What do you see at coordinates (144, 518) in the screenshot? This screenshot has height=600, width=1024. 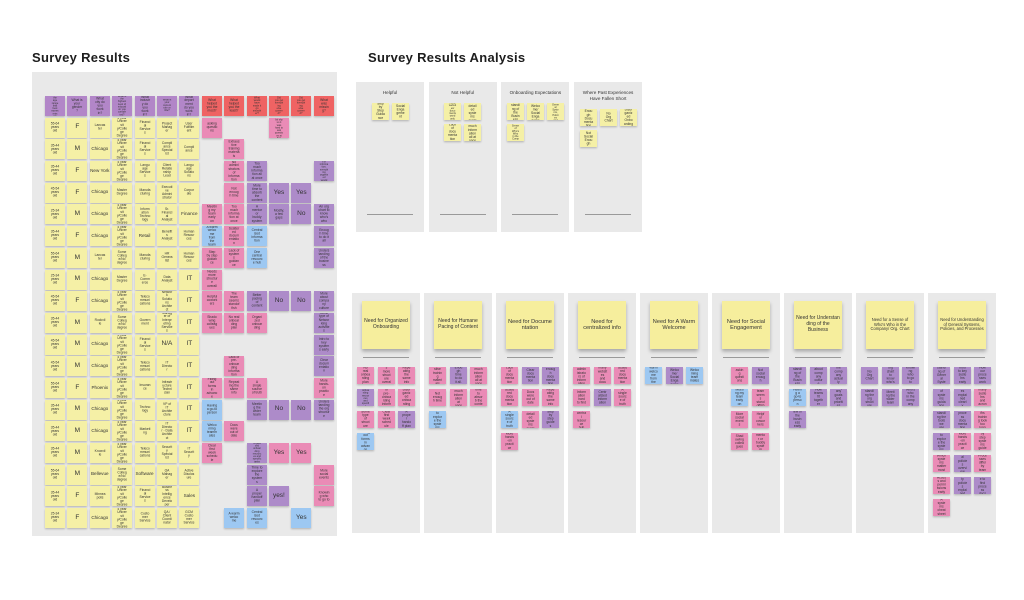 I see `survey-answer-note: Customer Service` at bounding box center [144, 518].